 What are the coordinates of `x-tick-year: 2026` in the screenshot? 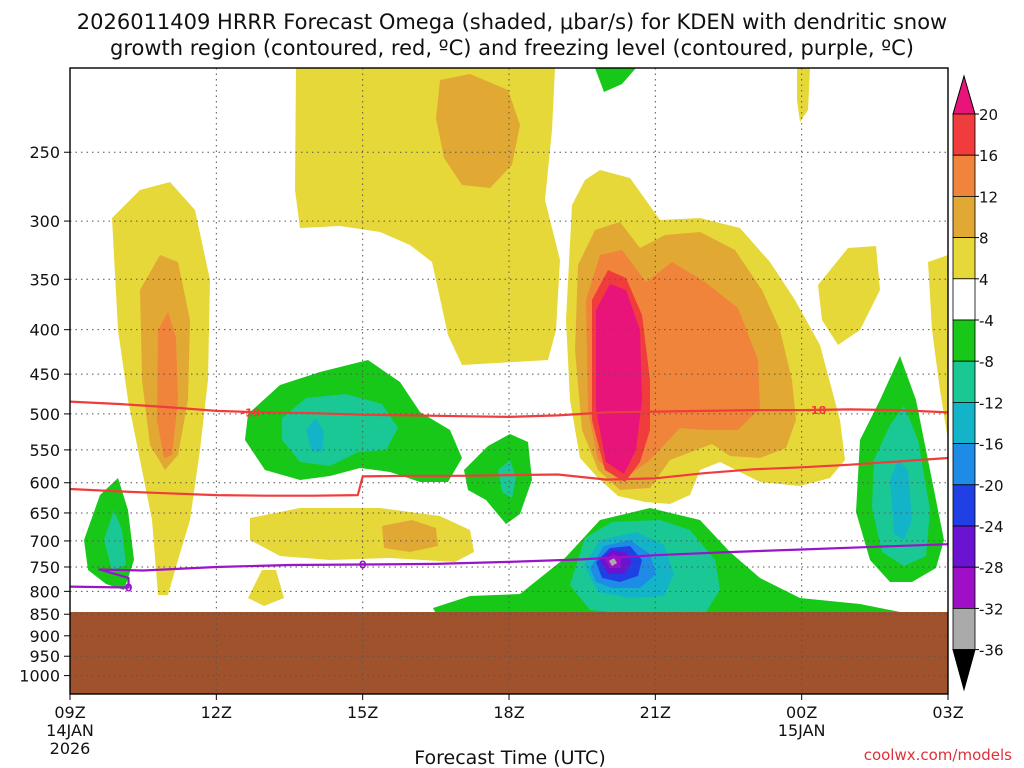 It's located at (70, 748).